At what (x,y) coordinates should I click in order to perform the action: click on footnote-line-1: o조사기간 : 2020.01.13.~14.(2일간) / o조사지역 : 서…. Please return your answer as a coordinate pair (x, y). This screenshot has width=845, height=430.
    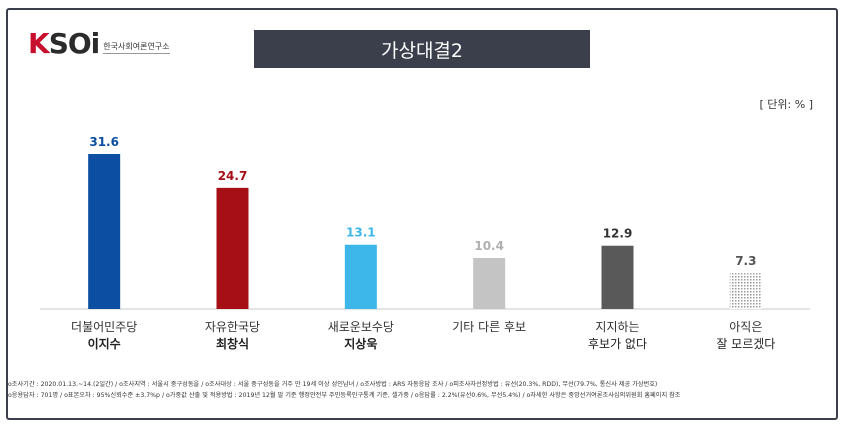
    Looking at the image, I should click on (333, 384).